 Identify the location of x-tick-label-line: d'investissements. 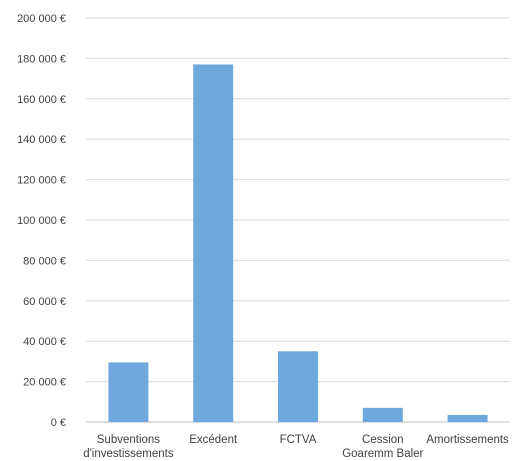
(128, 454).